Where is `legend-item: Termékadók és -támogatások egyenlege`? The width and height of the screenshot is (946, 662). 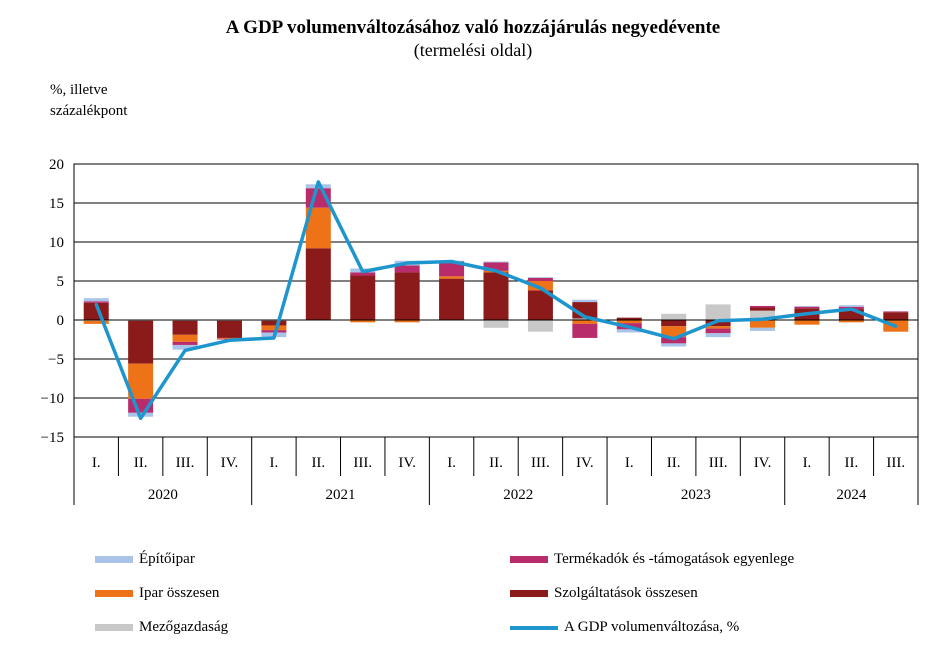 legend-item: Termékadók és -támogatások egyenlege is located at coordinates (652, 559).